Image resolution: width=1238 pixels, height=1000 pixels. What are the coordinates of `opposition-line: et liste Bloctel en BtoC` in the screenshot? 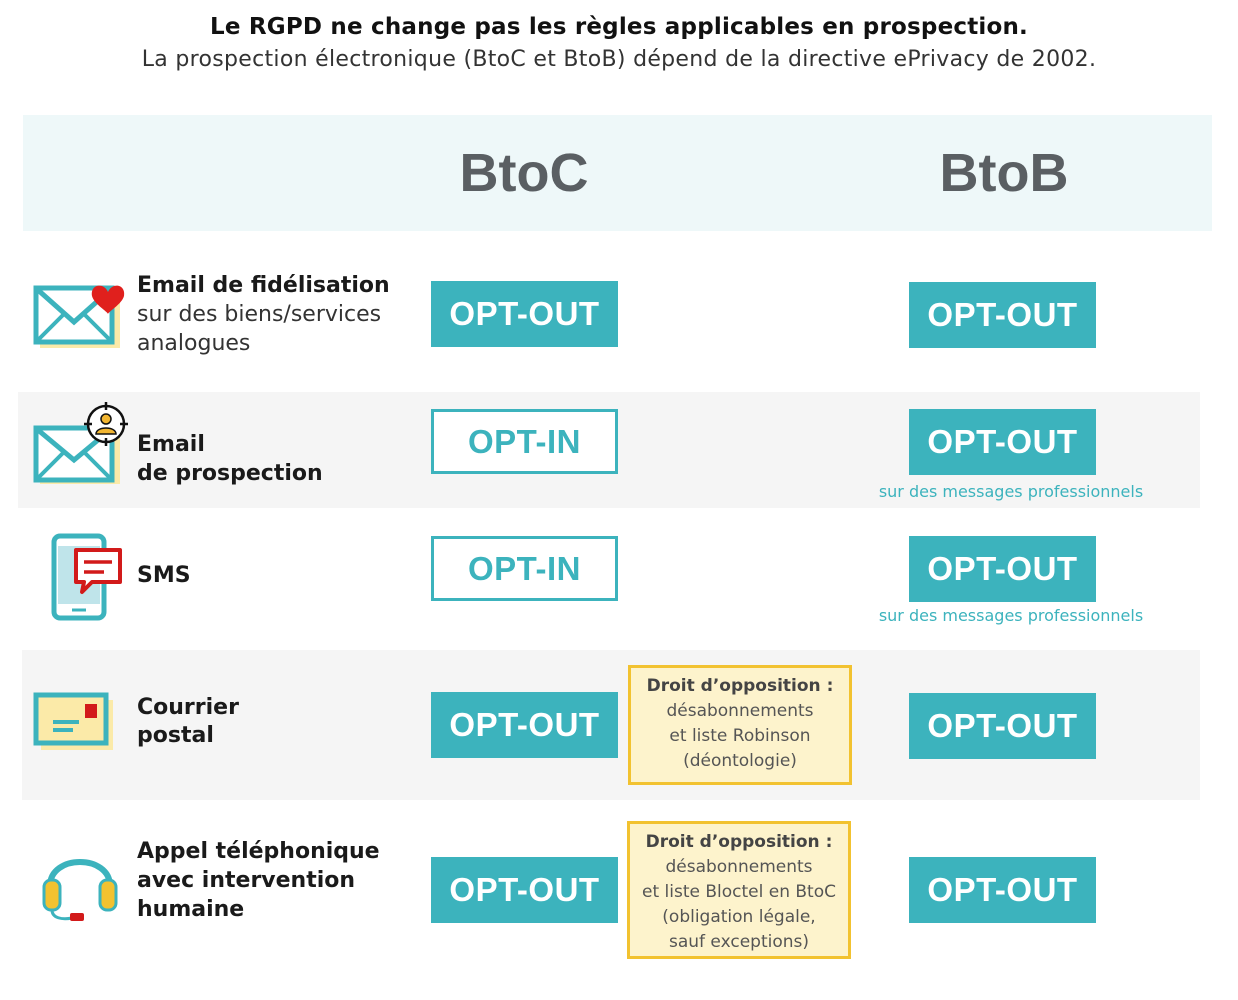 It's located at (739, 892).